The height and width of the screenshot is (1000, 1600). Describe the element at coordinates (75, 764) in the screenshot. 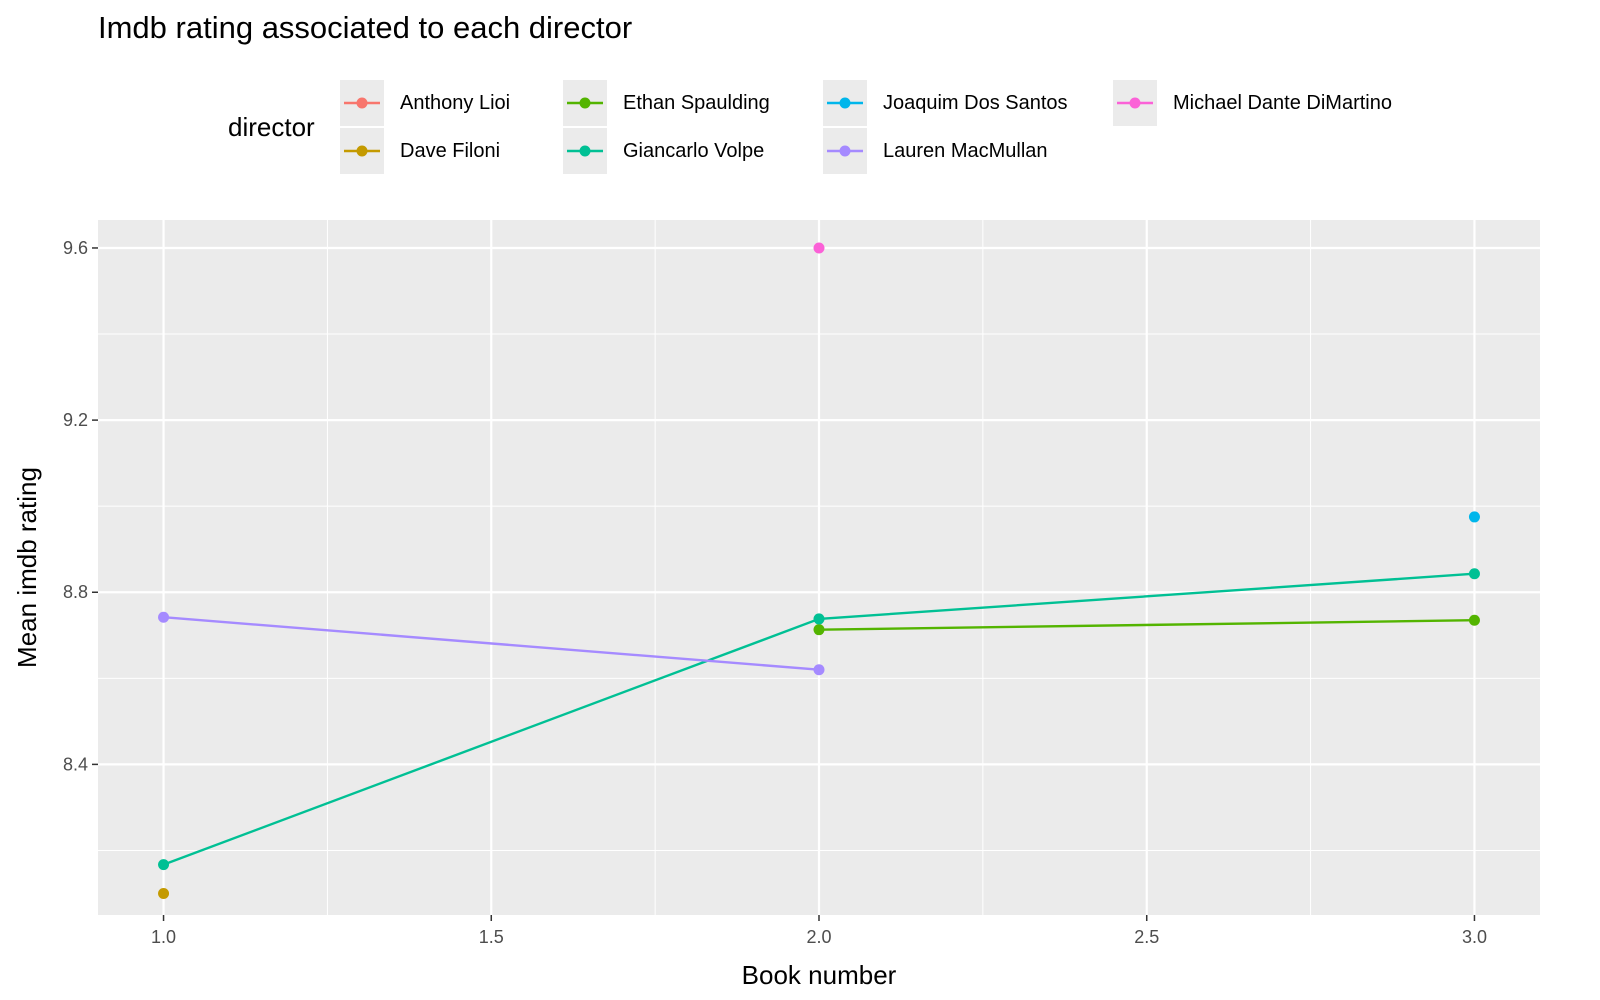

I see `y-tick-label: 8.4` at that location.